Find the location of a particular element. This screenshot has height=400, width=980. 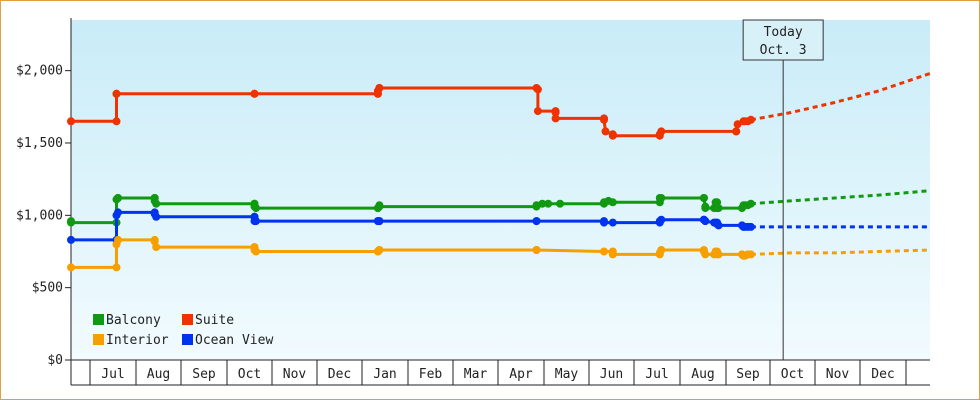

y-tick-label: $1,000 is located at coordinates (39, 215).